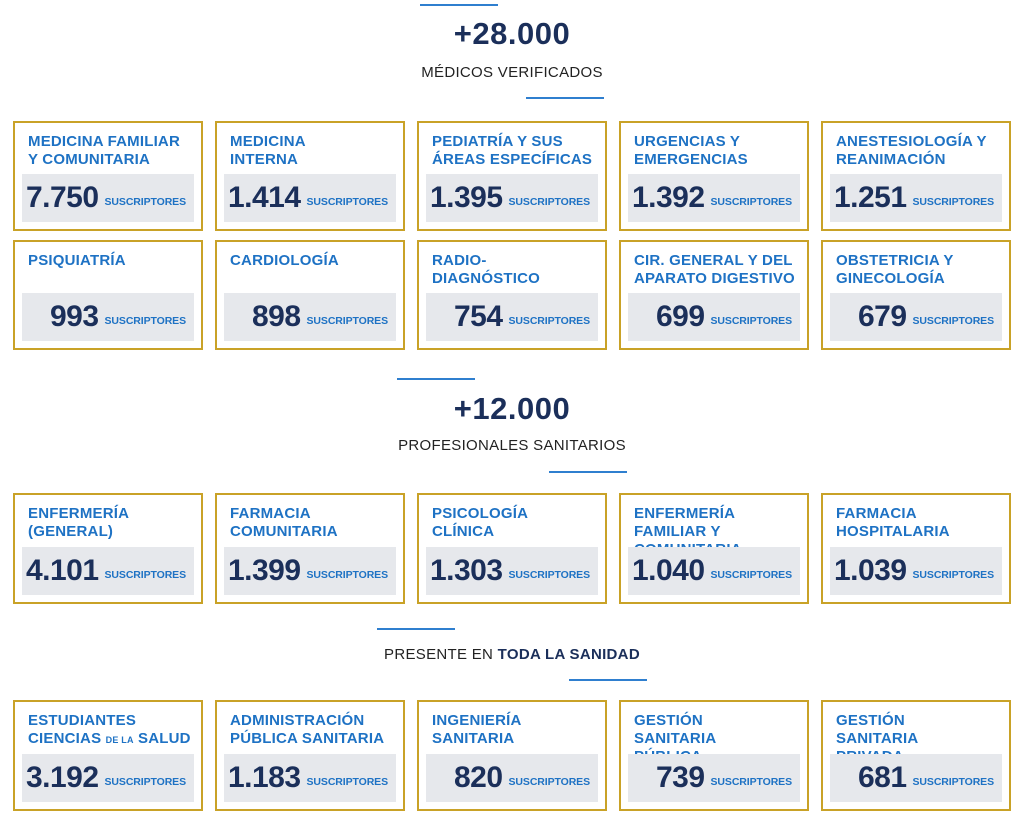 The height and width of the screenshot is (818, 1024). I want to click on card-title: FARMACIA COMUNITARIA, so click(284, 522).